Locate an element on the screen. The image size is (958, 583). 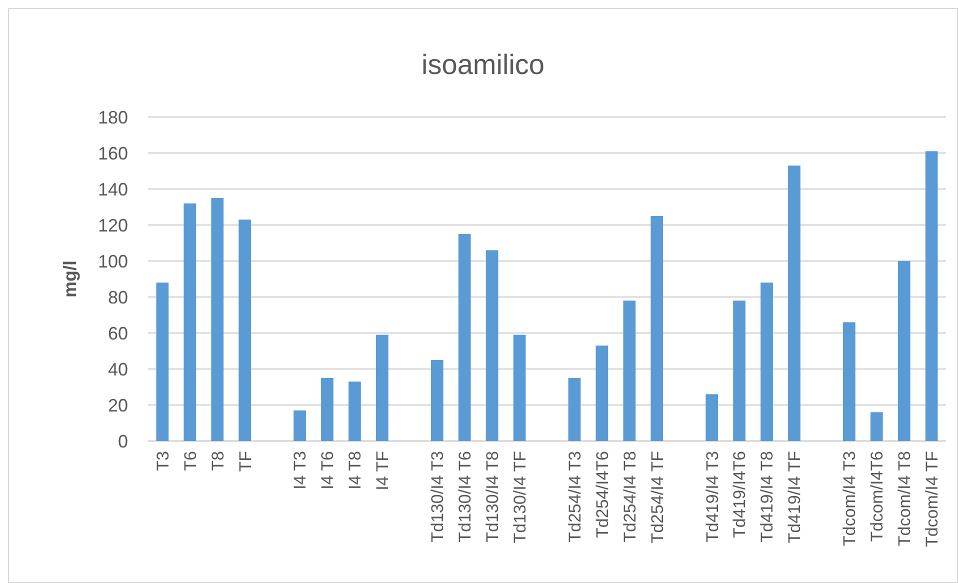
x-tick-label: Td419/I4 T8 is located at coordinates (767, 496).